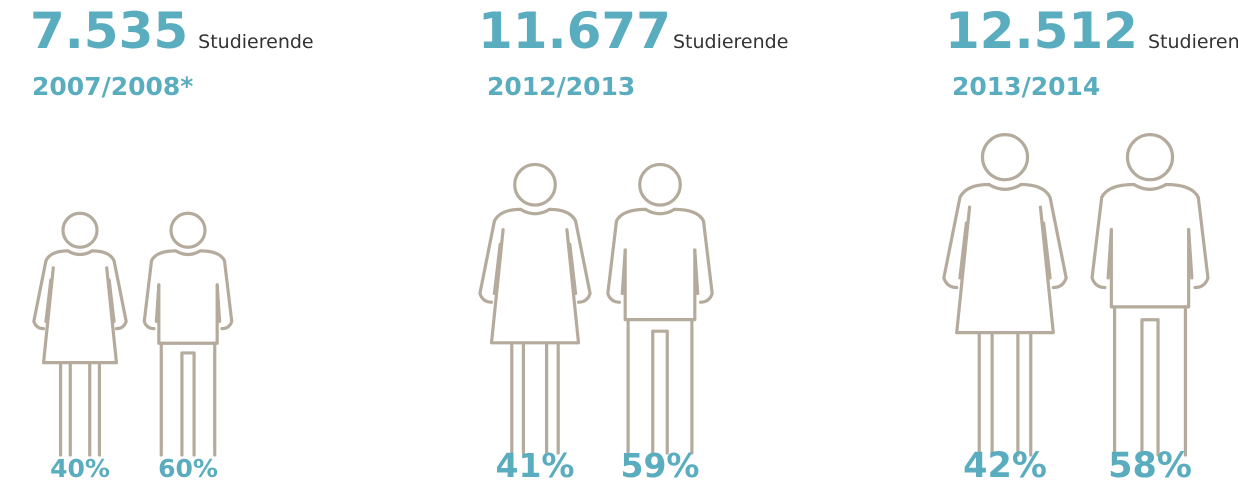 The width and height of the screenshot is (1238, 486). I want to click on heading: 7.535 Studierende, so click(172, 31).